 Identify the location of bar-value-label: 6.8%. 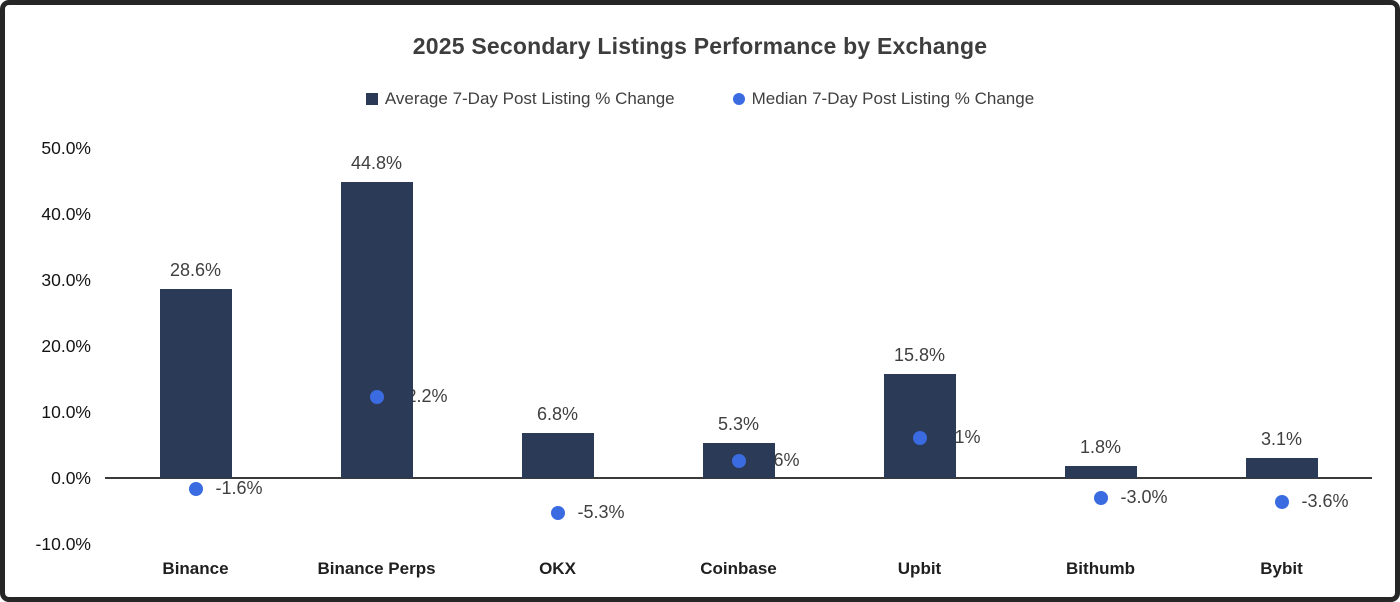
(557, 414).